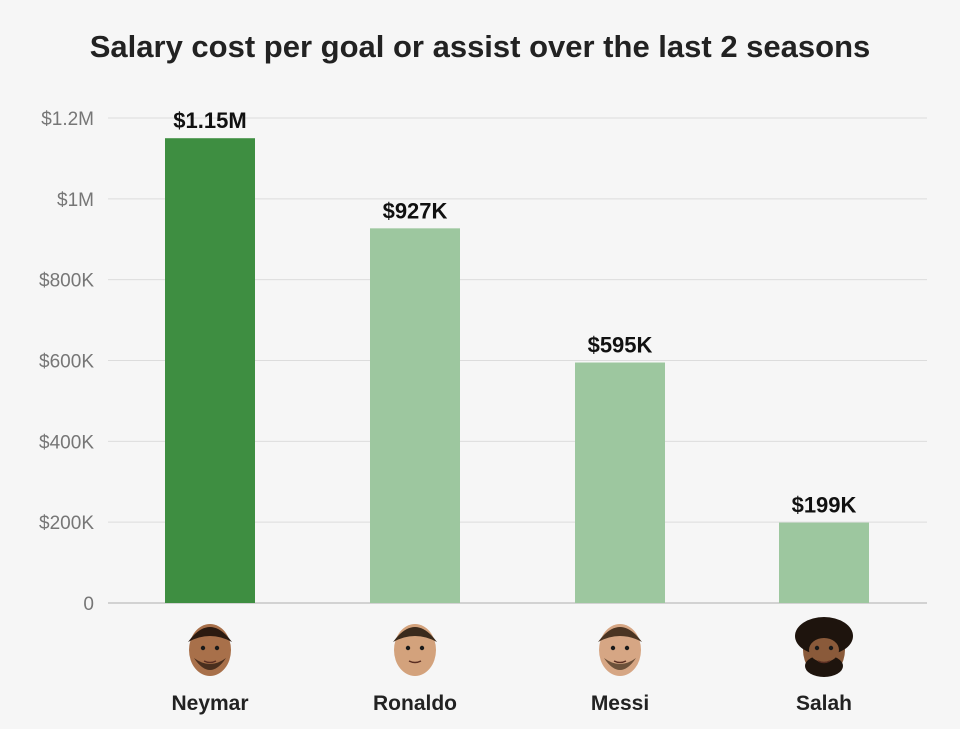  I want to click on value-label-neymar: $1.15M, so click(209, 120).